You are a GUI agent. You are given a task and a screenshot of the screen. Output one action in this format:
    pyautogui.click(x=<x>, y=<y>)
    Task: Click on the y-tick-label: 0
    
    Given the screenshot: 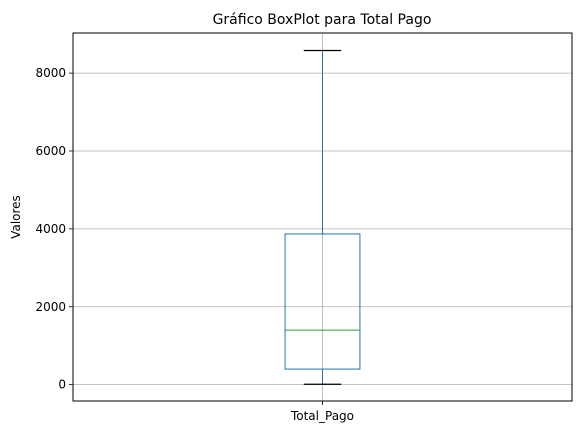 What is the action you would take?
    pyautogui.click(x=62, y=385)
    